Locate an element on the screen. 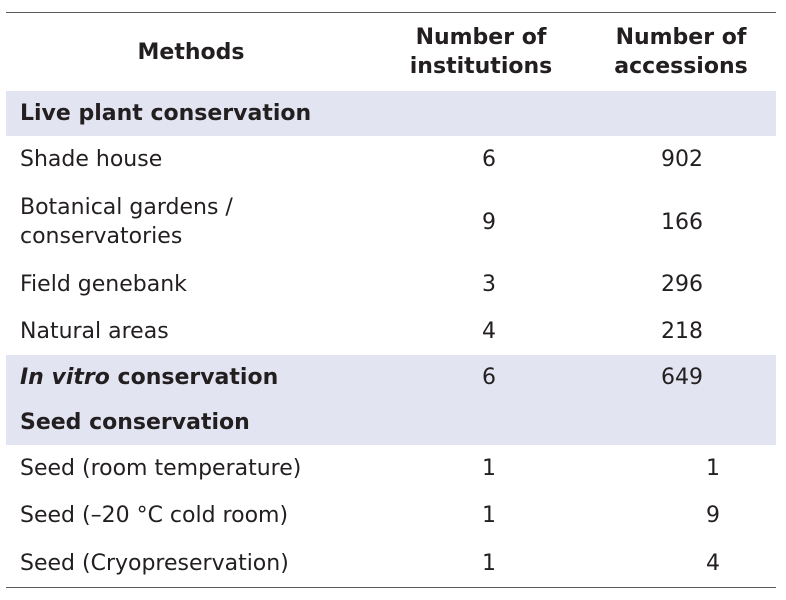  header-accessions: Number of accessions is located at coordinates (681, 52).